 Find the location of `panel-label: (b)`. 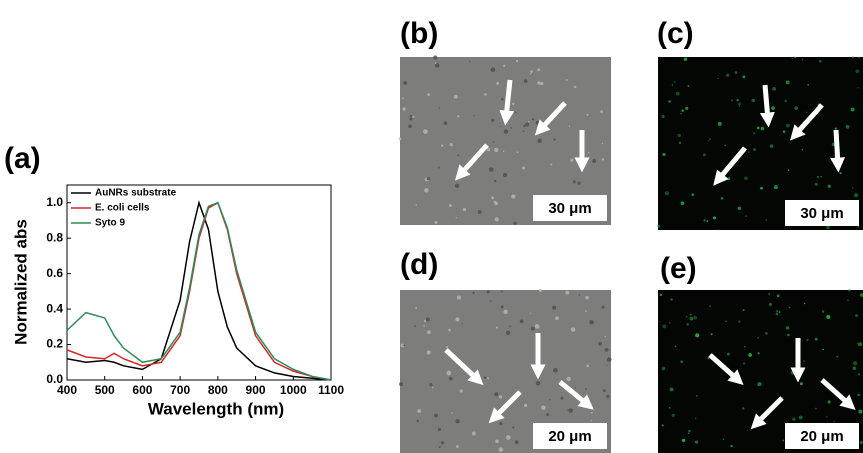

panel-label: (b) is located at coordinates (419, 33).